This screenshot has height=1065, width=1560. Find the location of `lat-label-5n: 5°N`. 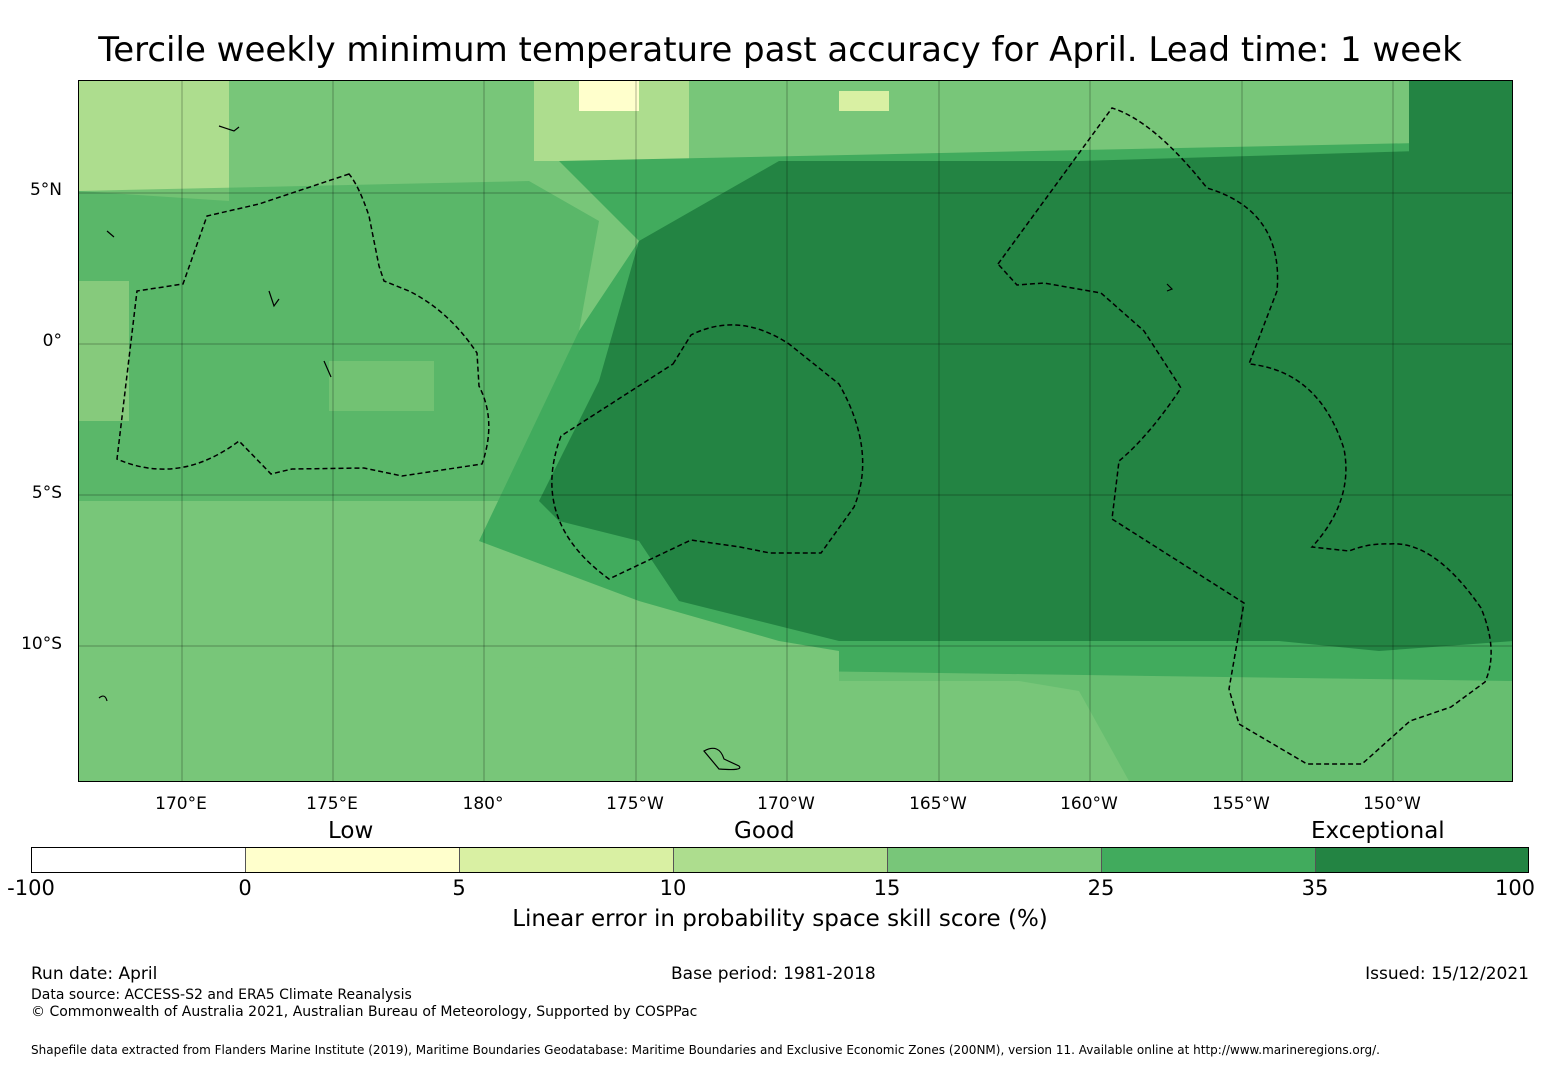

lat-label-5n: 5°N is located at coordinates (45, 190).